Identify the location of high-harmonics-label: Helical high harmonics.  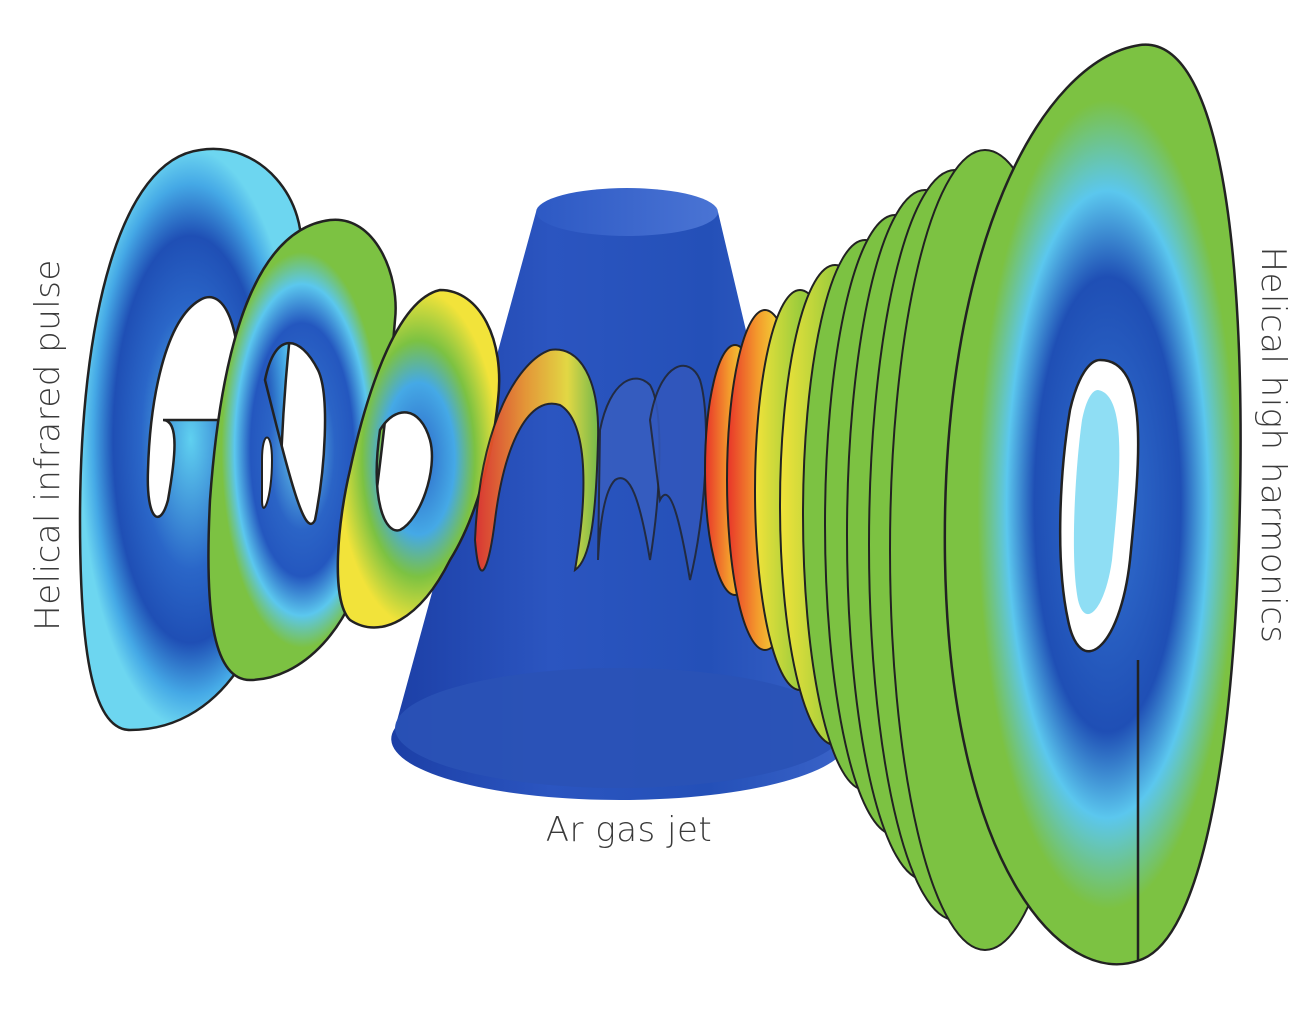
(1273, 445).